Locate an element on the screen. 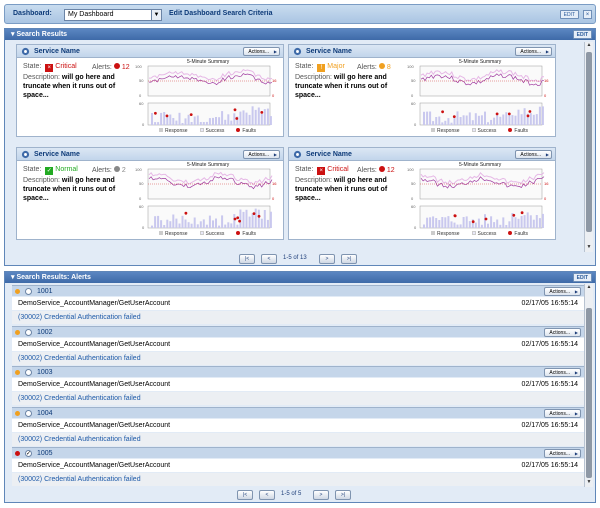 This screenshot has height=508, width=600. alerts-header: ▾ Search Results: Alerts EDIT is located at coordinates (300, 277).